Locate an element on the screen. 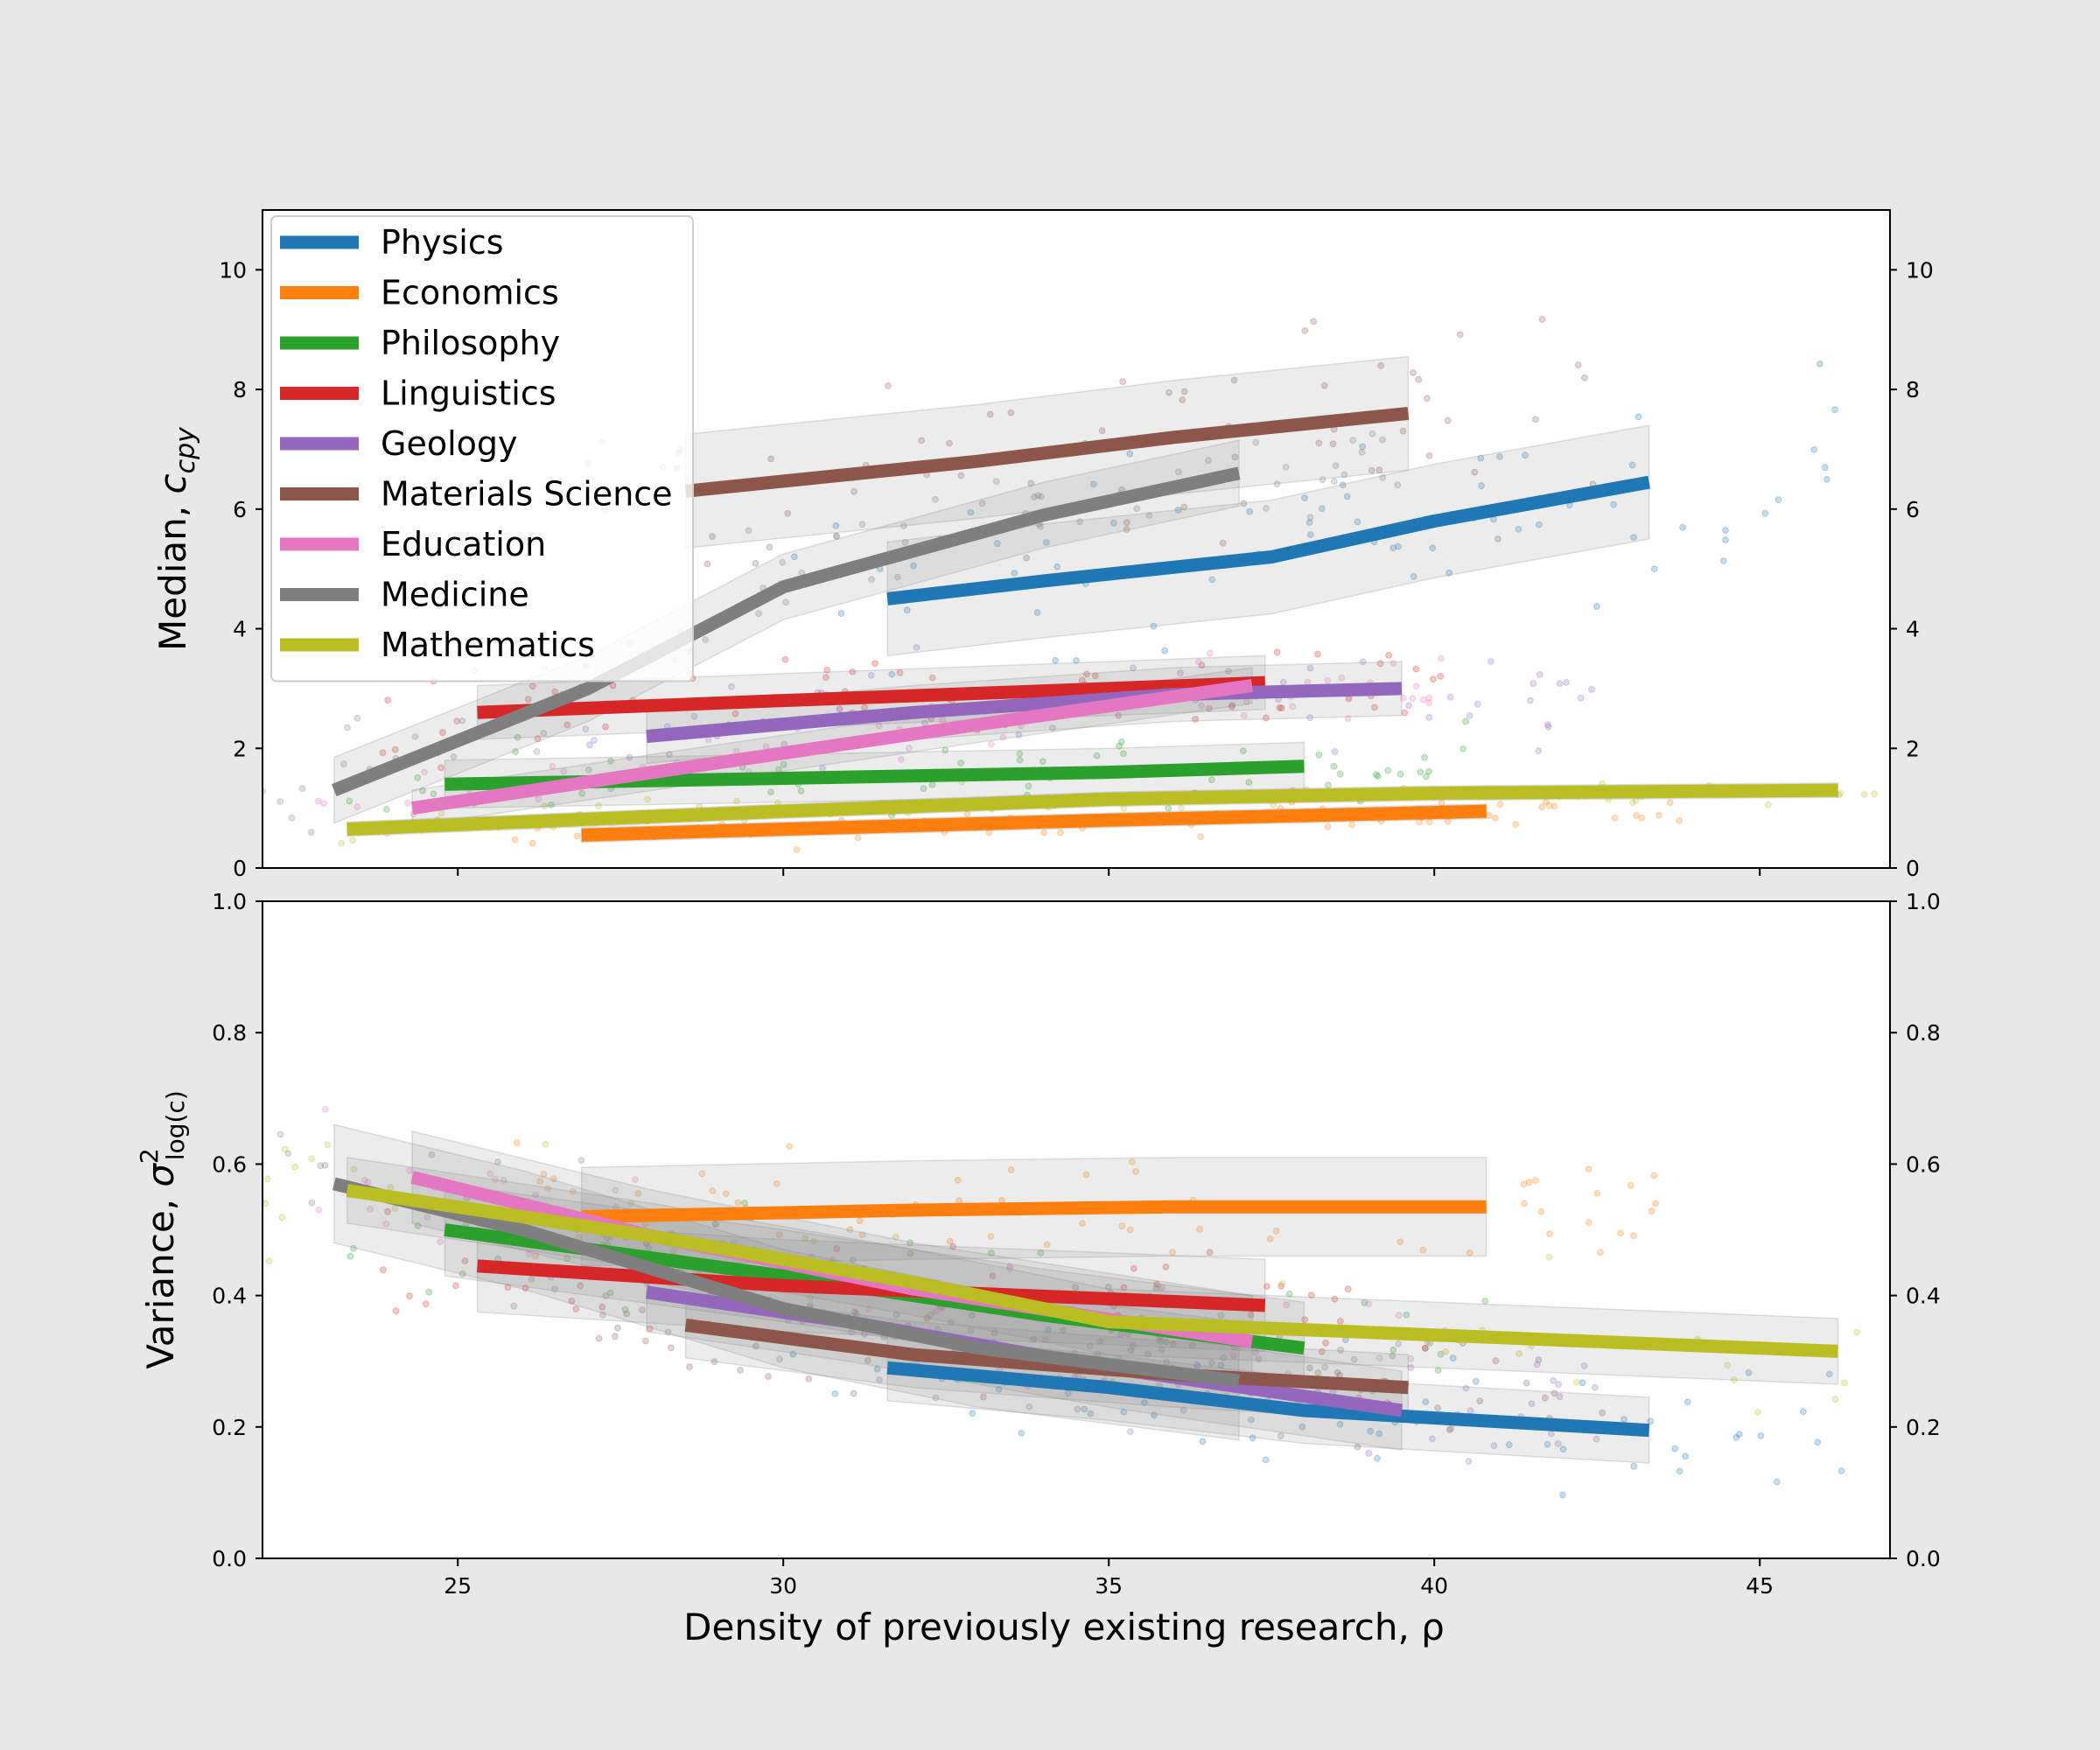 Image resolution: width=2100 pixels, height=1750 pixels. series-line-linguistics is located at coordinates (871, 697).